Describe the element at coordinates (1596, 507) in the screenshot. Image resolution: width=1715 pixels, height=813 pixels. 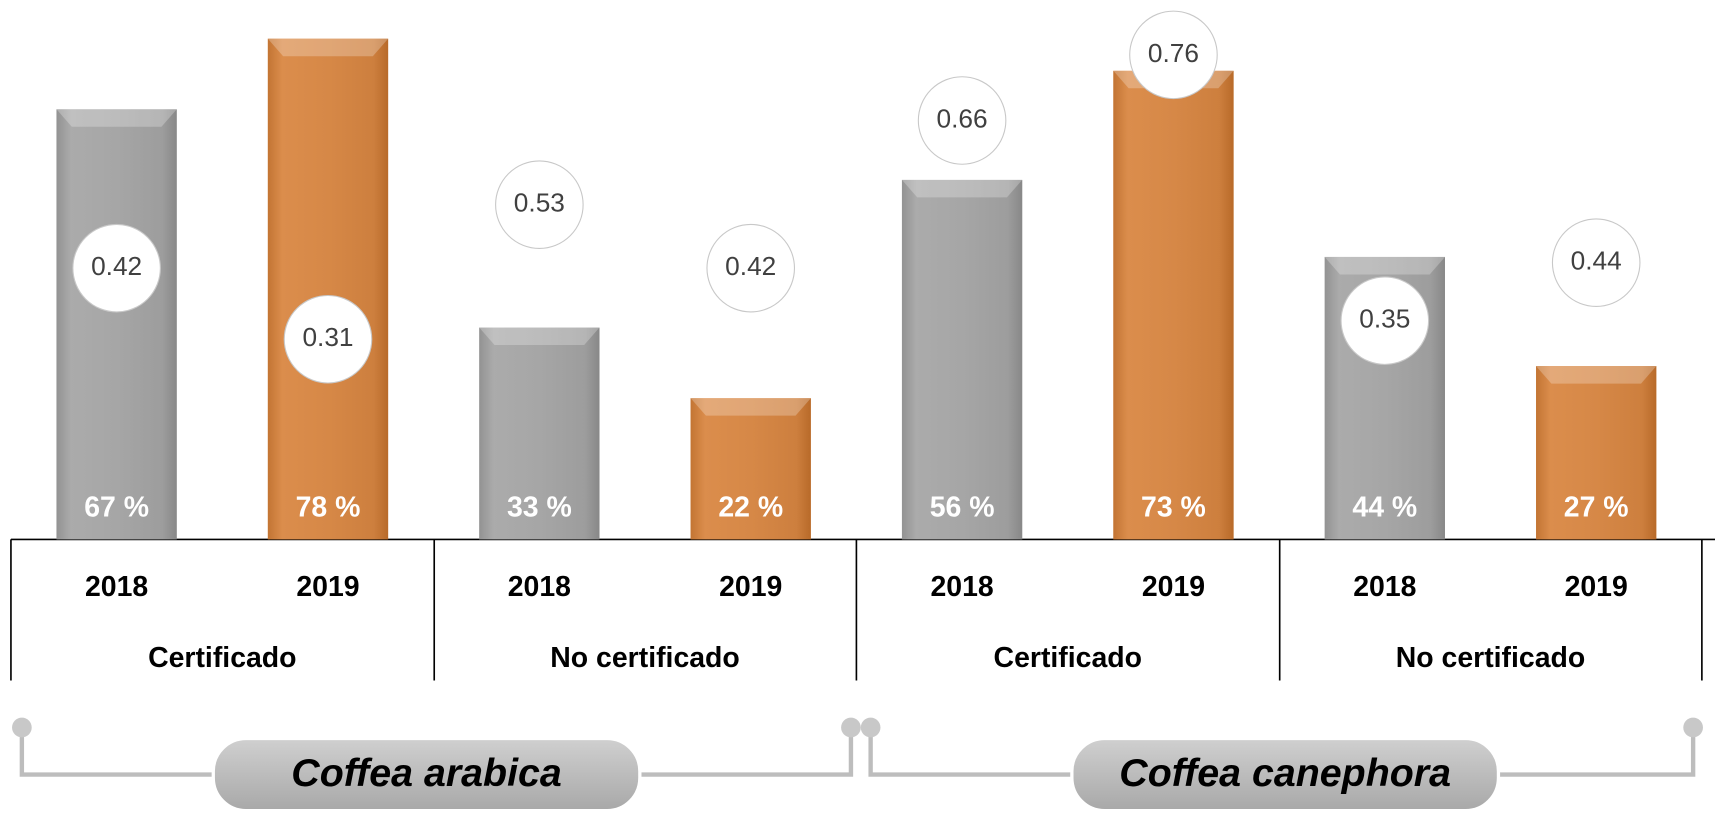
I see `value-label: 27 %` at that location.